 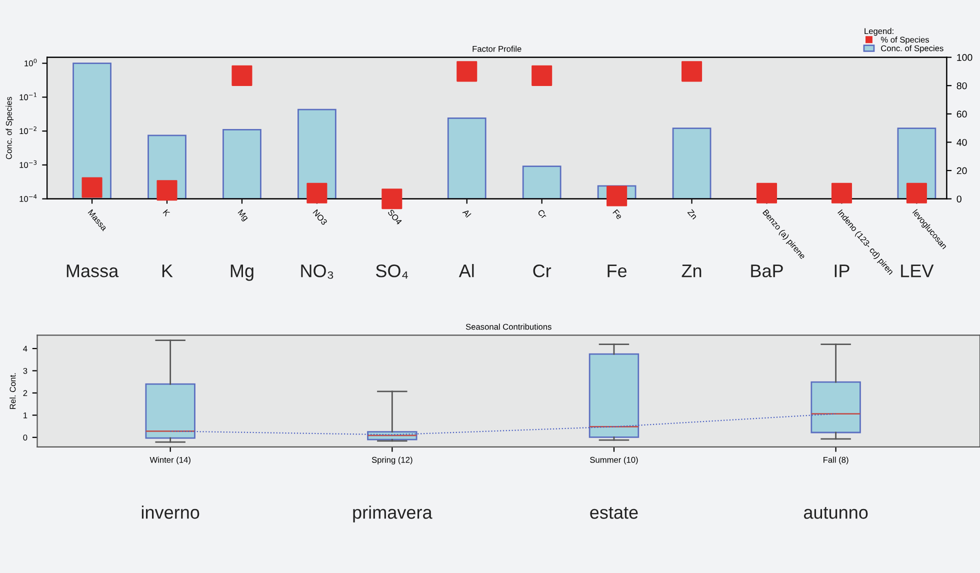 What do you see at coordinates (614, 460) in the screenshot?
I see `x-tick-label: Summer (10)` at bounding box center [614, 460].